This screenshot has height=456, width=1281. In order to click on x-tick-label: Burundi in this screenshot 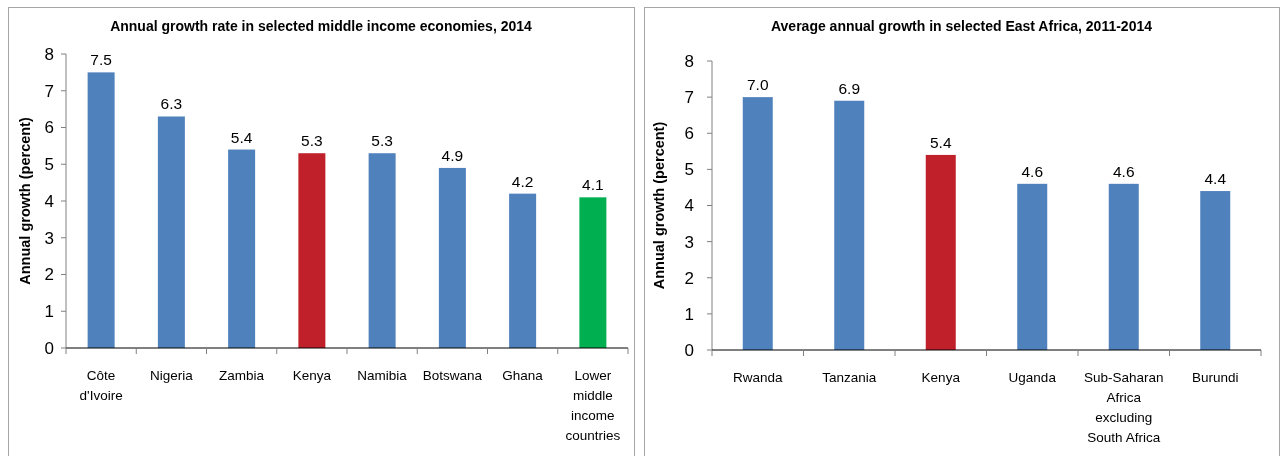, I will do `click(1215, 377)`.